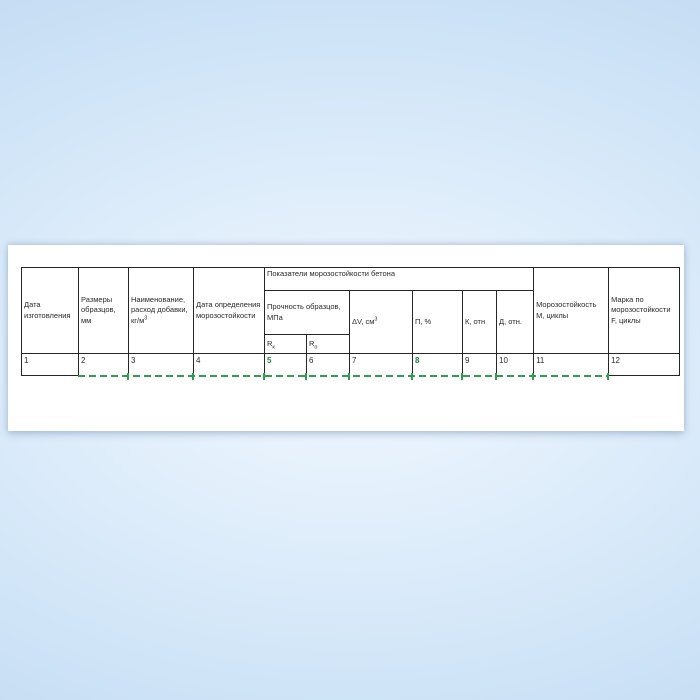 The width and height of the screenshot is (700, 700). What do you see at coordinates (146, 318) in the screenshot?
I see `additive-superscript: 3` at bounding box center [146, 318].